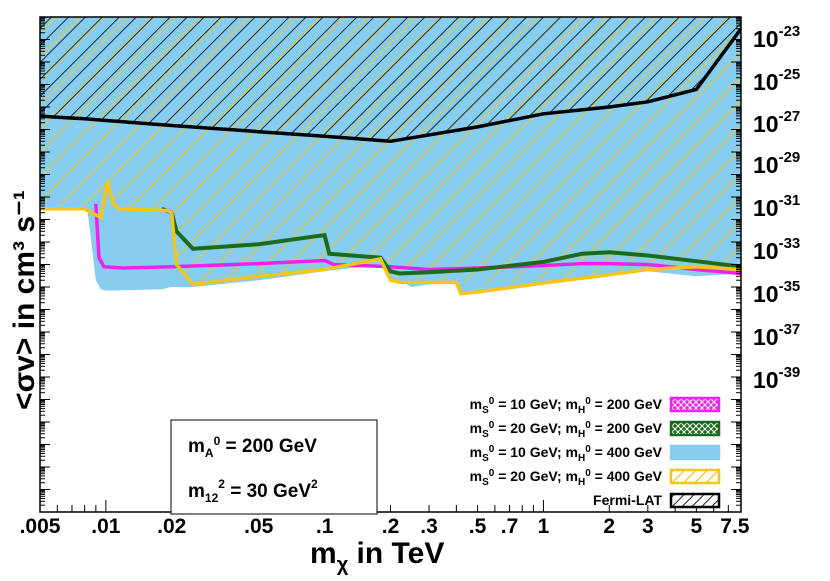 This screenshot has width=830, height=581. I want to click on x-tick-label-6: .3, so click(429, 526).